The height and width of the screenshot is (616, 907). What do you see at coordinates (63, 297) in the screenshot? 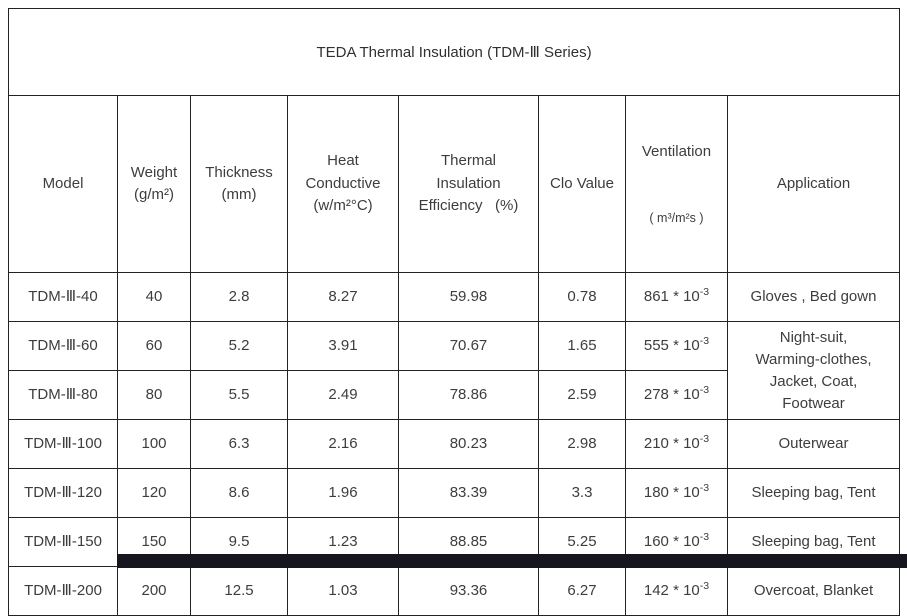
I see `model-cell: TDM-Ⅲ-40` at bounding box center [63, 297].